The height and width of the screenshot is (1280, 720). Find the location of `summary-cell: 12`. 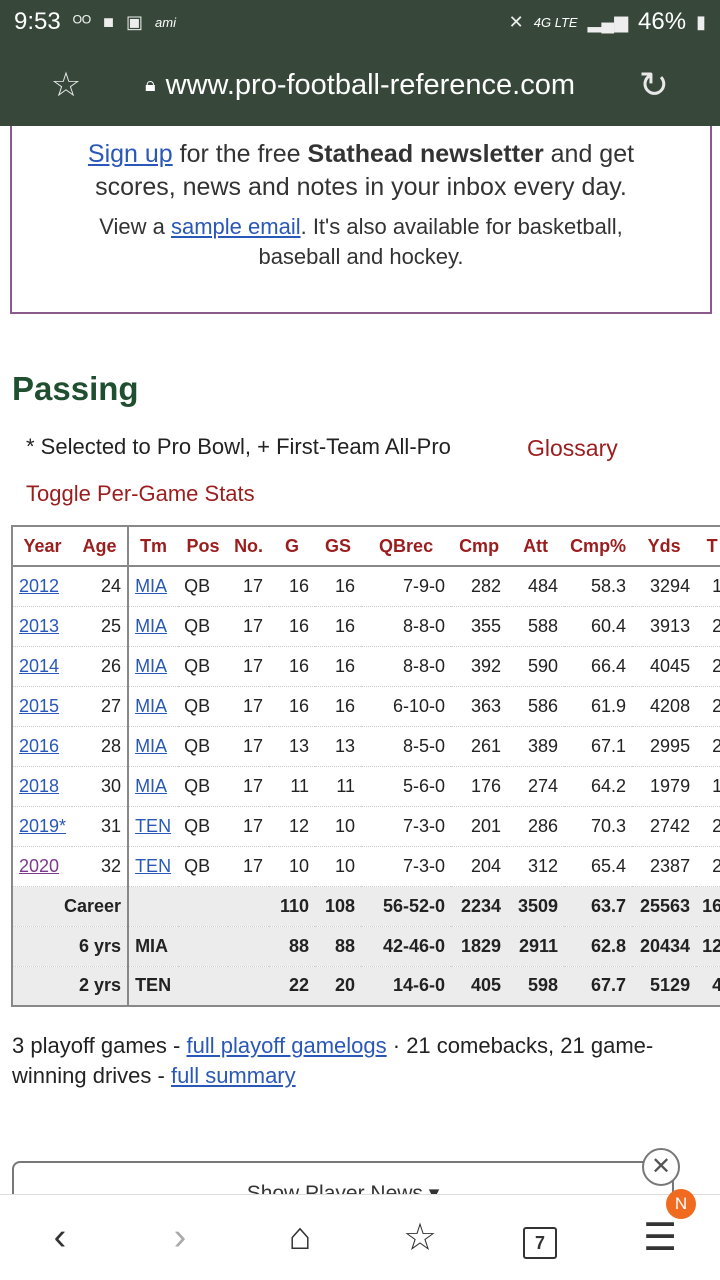

summary-cell: 12 is located at coordinates (708, 946).